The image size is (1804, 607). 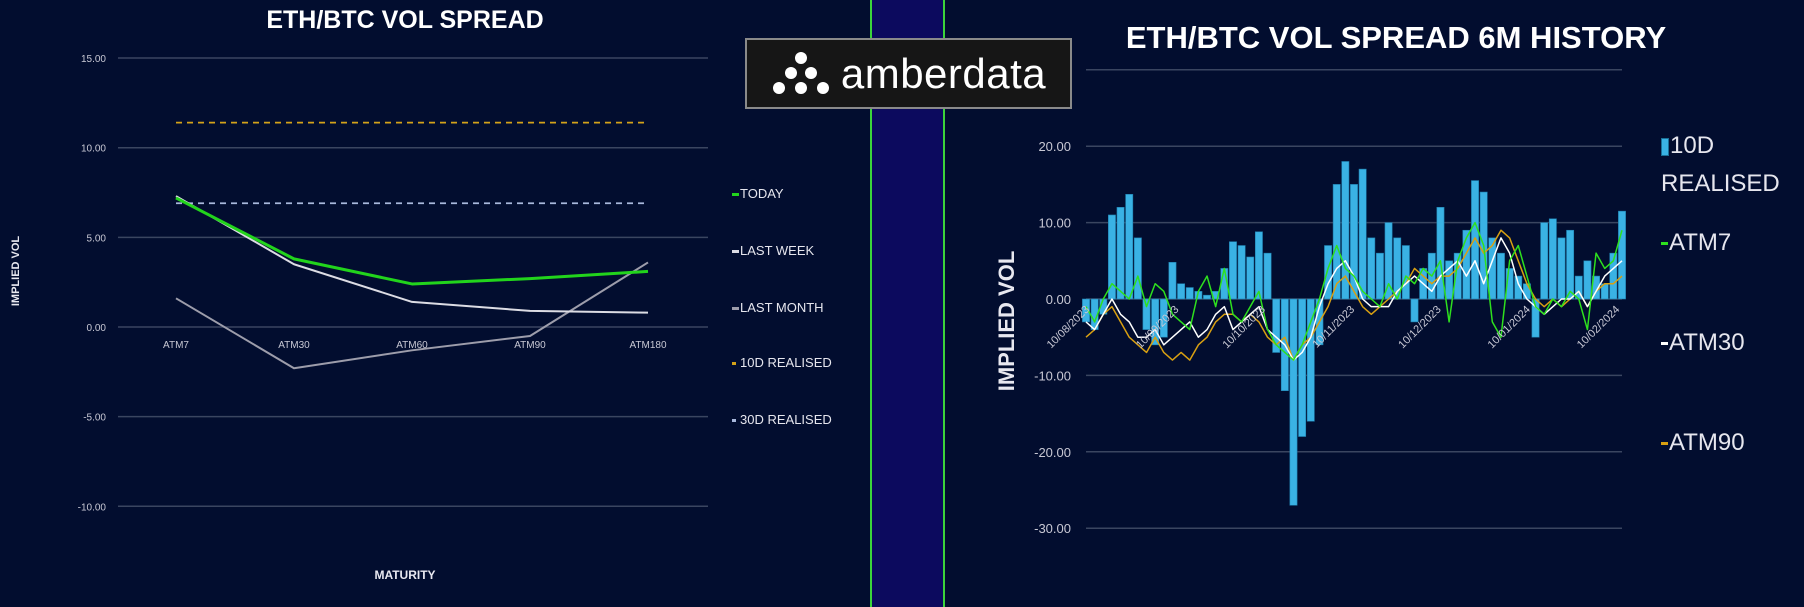 I want to click on legend-item-atm90: ATM90, so click(x=1703, y=443).